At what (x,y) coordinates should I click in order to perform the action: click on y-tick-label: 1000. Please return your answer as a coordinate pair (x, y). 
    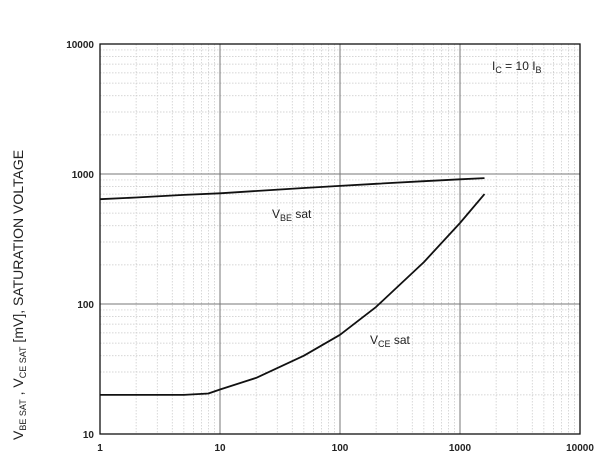
    Looking at the image, I should click on (83, 175).